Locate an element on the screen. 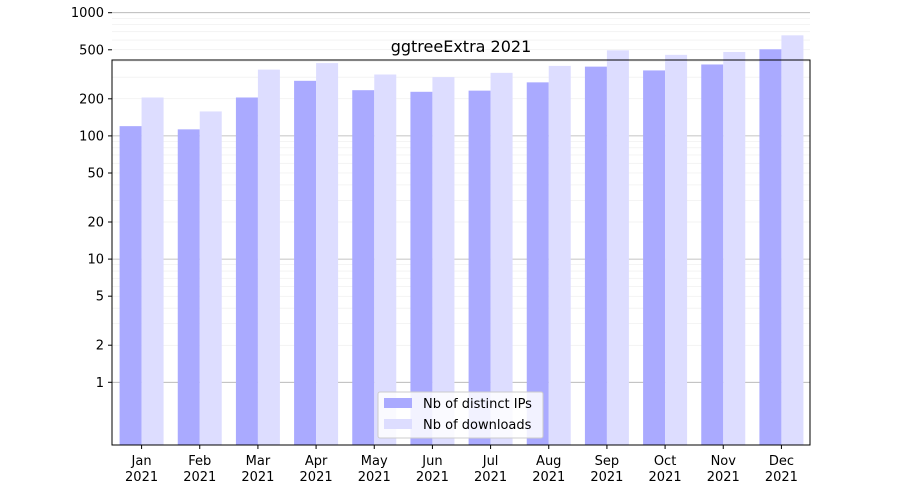 The width and height of the screenshot is (900, 504). y-tick-label: 5 is located at coordinates (100, 297).